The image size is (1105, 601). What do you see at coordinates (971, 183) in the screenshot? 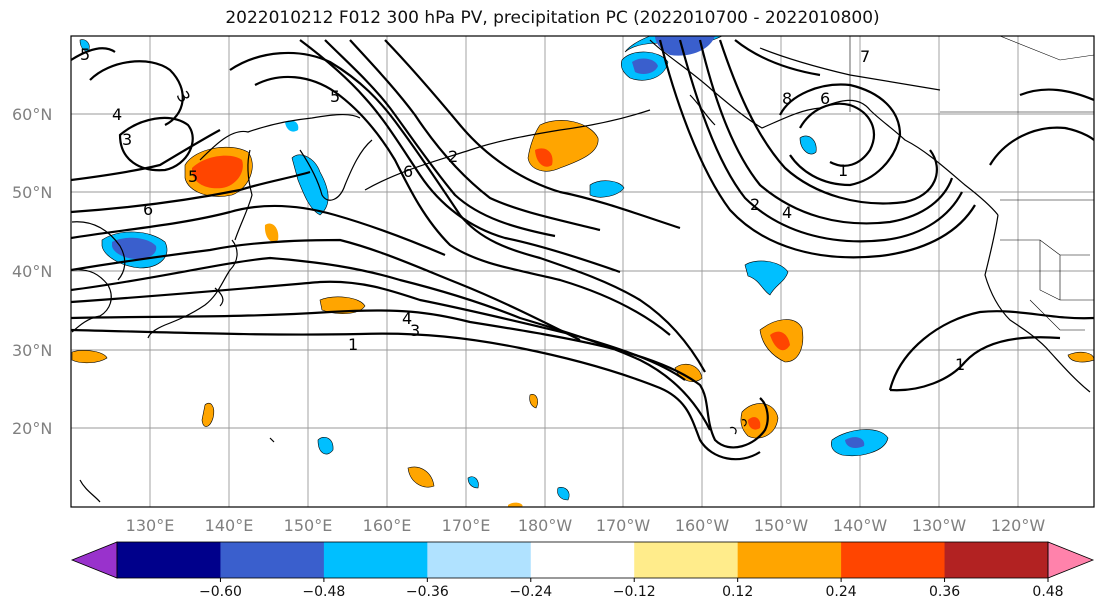
I see `political-borders` at bounding box center [971, 183].